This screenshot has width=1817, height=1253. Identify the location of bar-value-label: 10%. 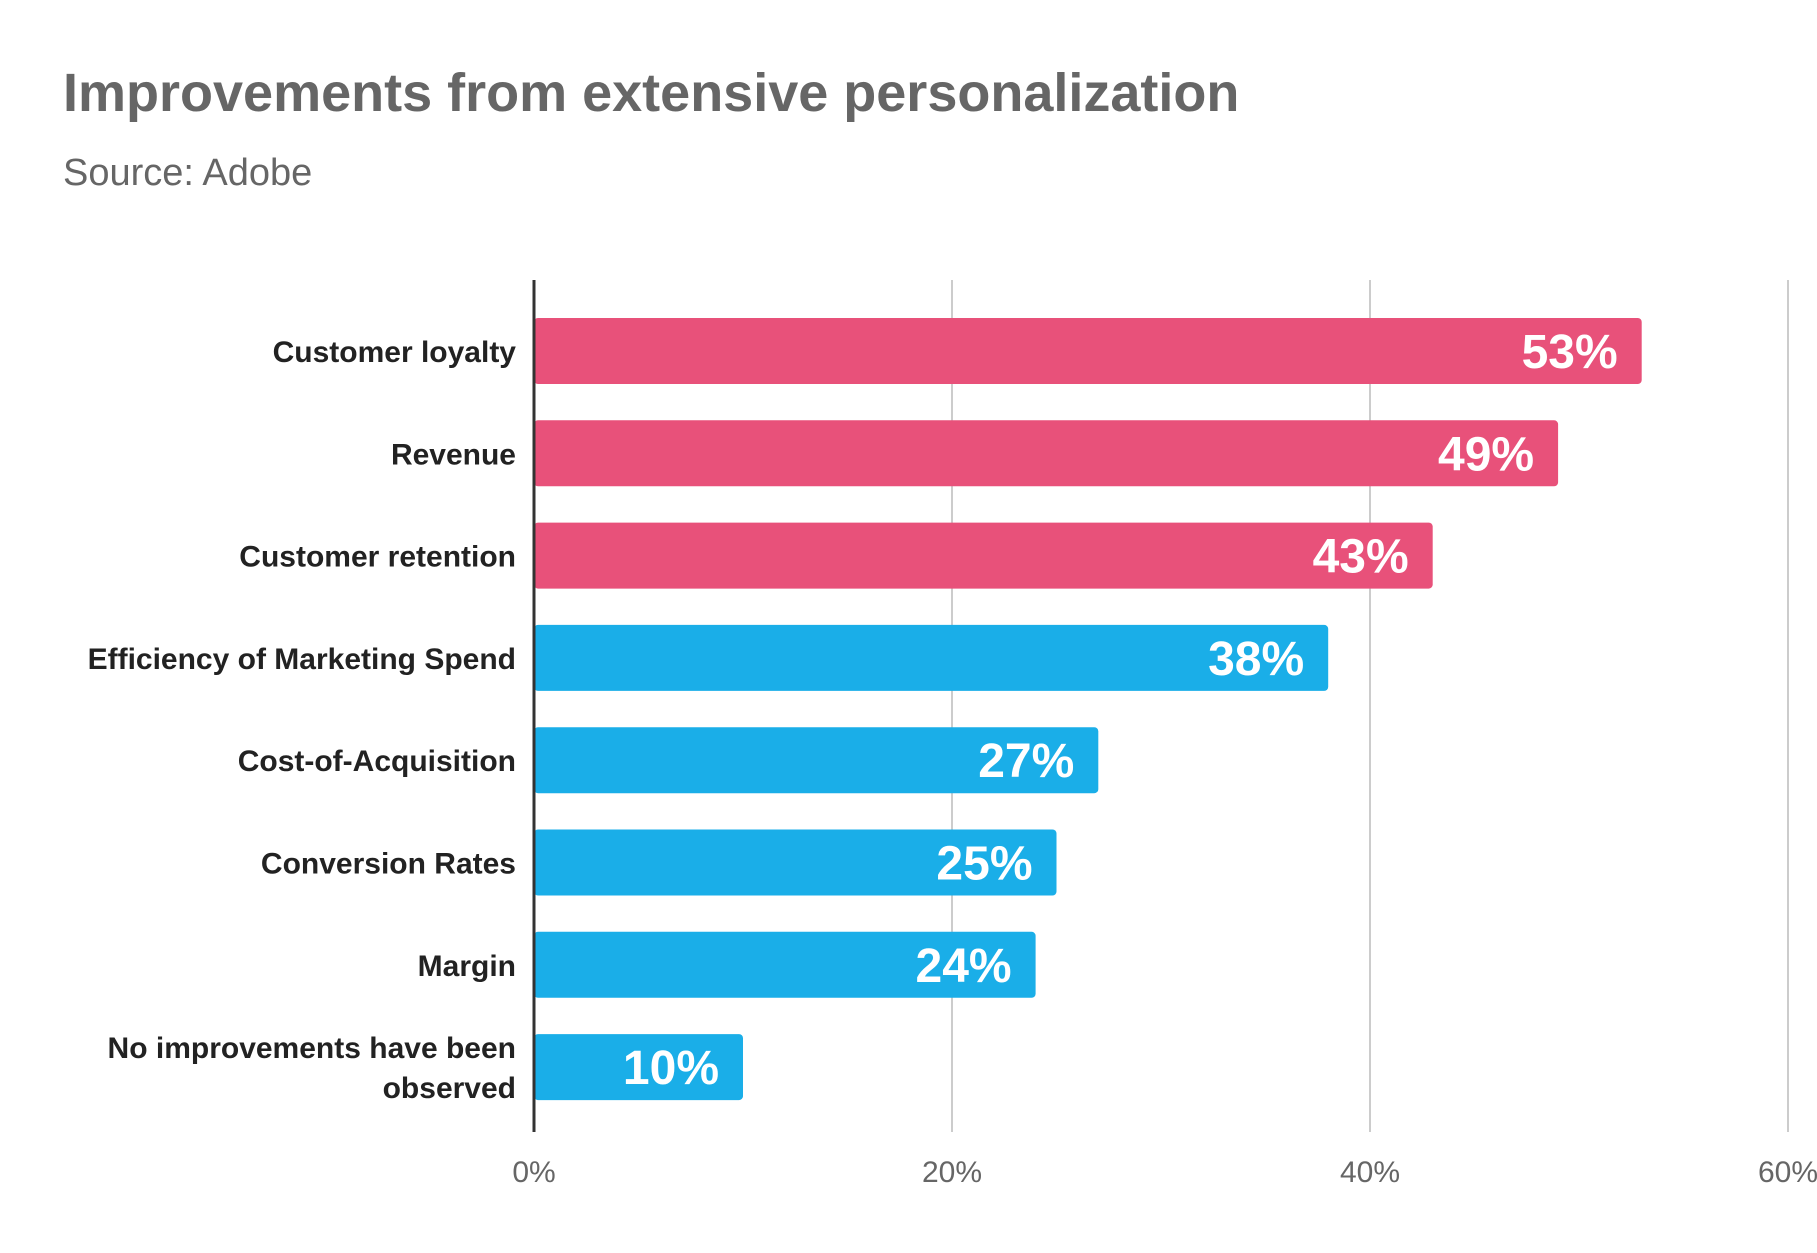
(671, 1068).